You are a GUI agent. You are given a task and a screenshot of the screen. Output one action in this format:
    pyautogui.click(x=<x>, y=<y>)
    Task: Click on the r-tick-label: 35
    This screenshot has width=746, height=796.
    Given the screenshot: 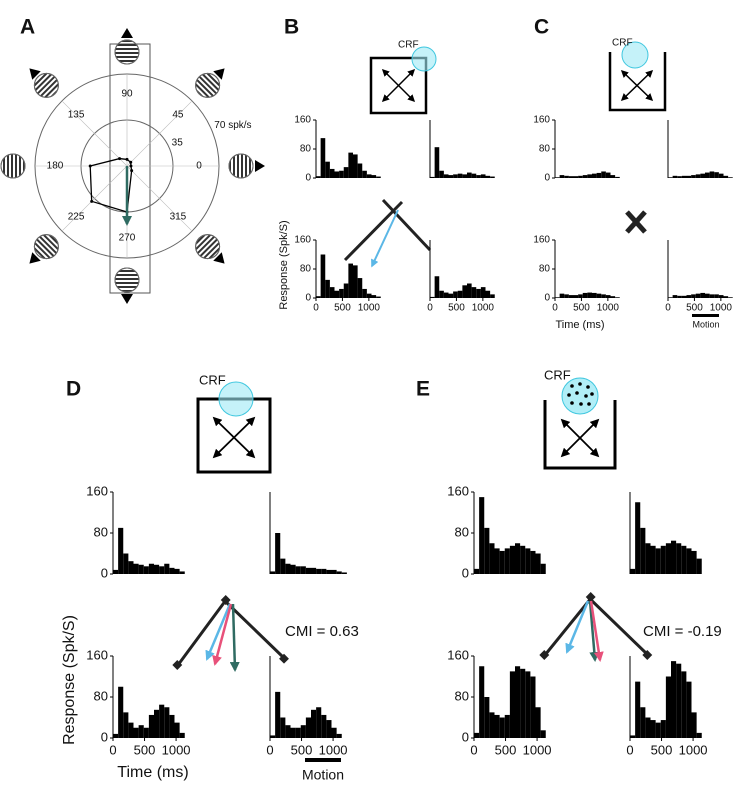 What is the action you would take?
    pyautogui.click(x=178, y=142)
    